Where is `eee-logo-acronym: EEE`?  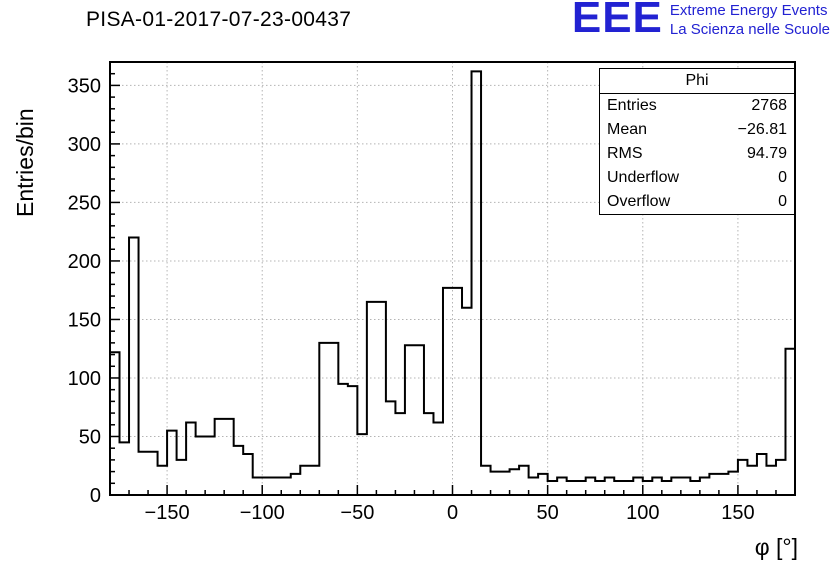 eee-logo-acronym: EEE is located at coordinates (617, 21).